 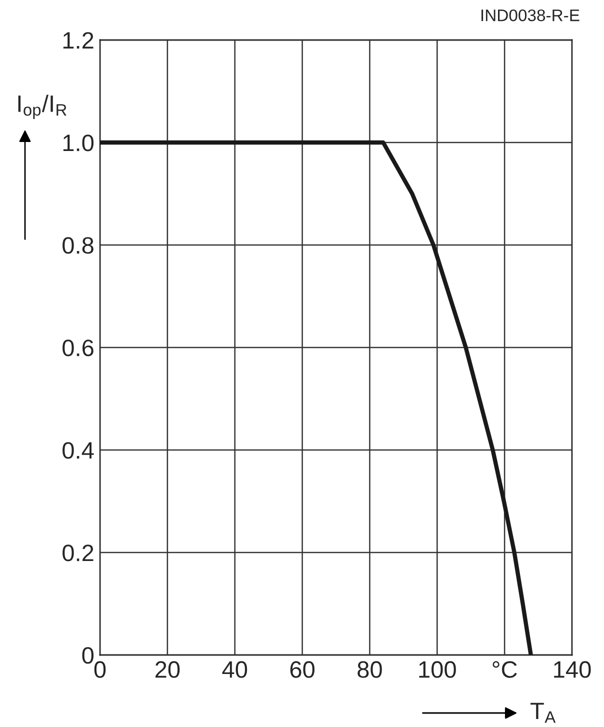 I want to click on x-tick-label: 80, so click(x=370, y=669).